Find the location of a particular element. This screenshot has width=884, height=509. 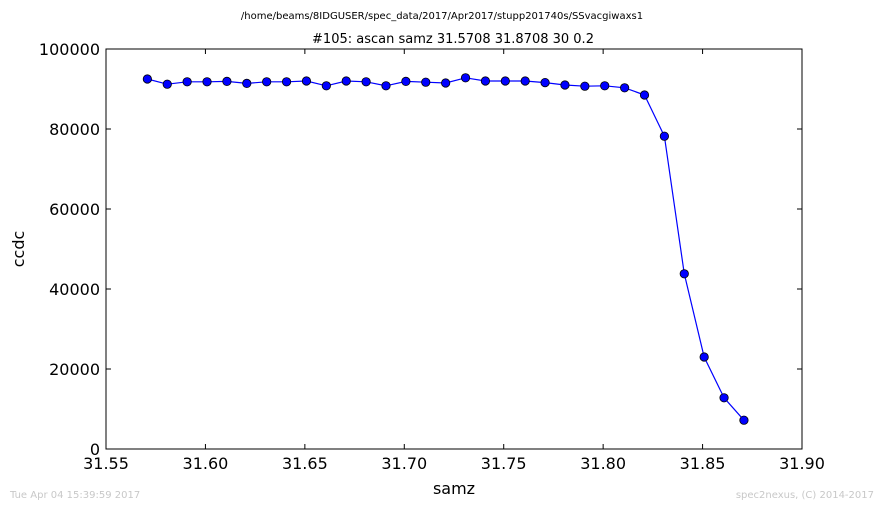

y-tick-label: 100000 is located at coordinates (69, 49).